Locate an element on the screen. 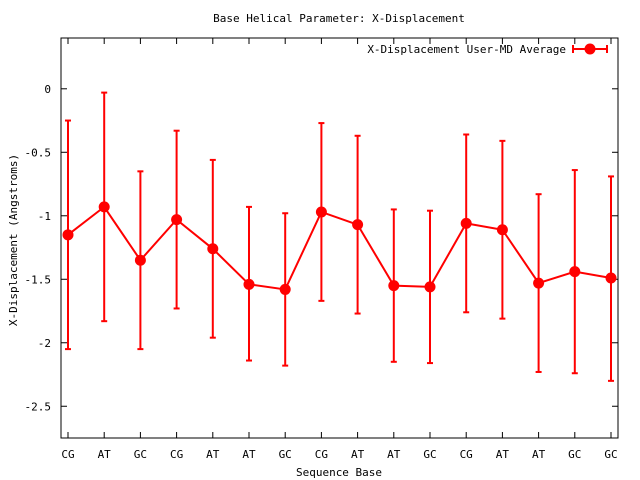  y-tick-label: -1.5 is located at coordinates (38, 279).